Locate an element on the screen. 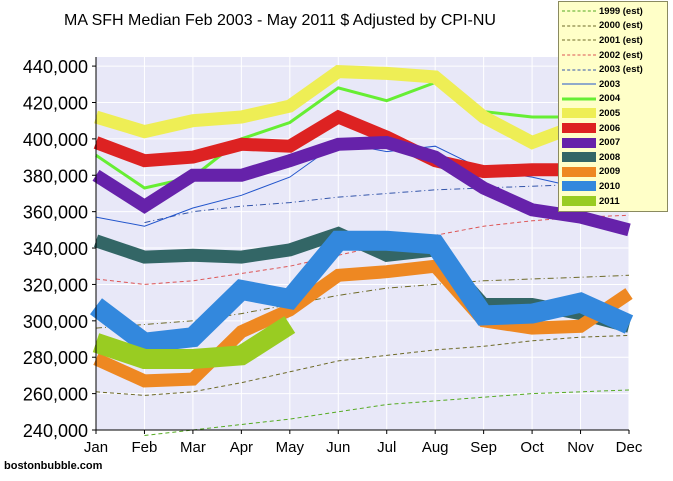 The height and width of the screenshot is (481, 673). legend-item: 2011 is located at coordinates (613, 201).